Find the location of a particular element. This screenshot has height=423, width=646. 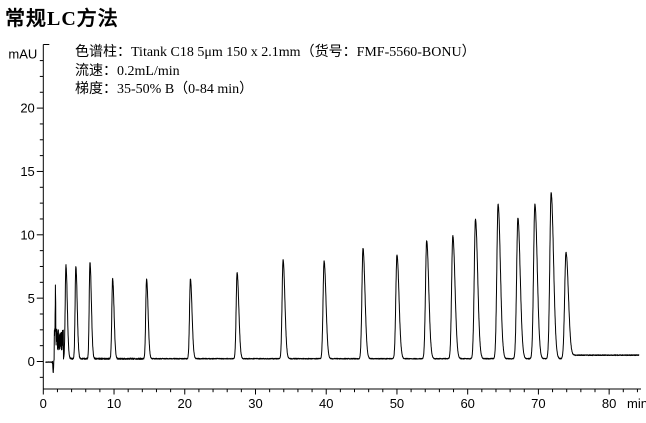

x-tick-label: 50 is located at coordinates (397, 403).